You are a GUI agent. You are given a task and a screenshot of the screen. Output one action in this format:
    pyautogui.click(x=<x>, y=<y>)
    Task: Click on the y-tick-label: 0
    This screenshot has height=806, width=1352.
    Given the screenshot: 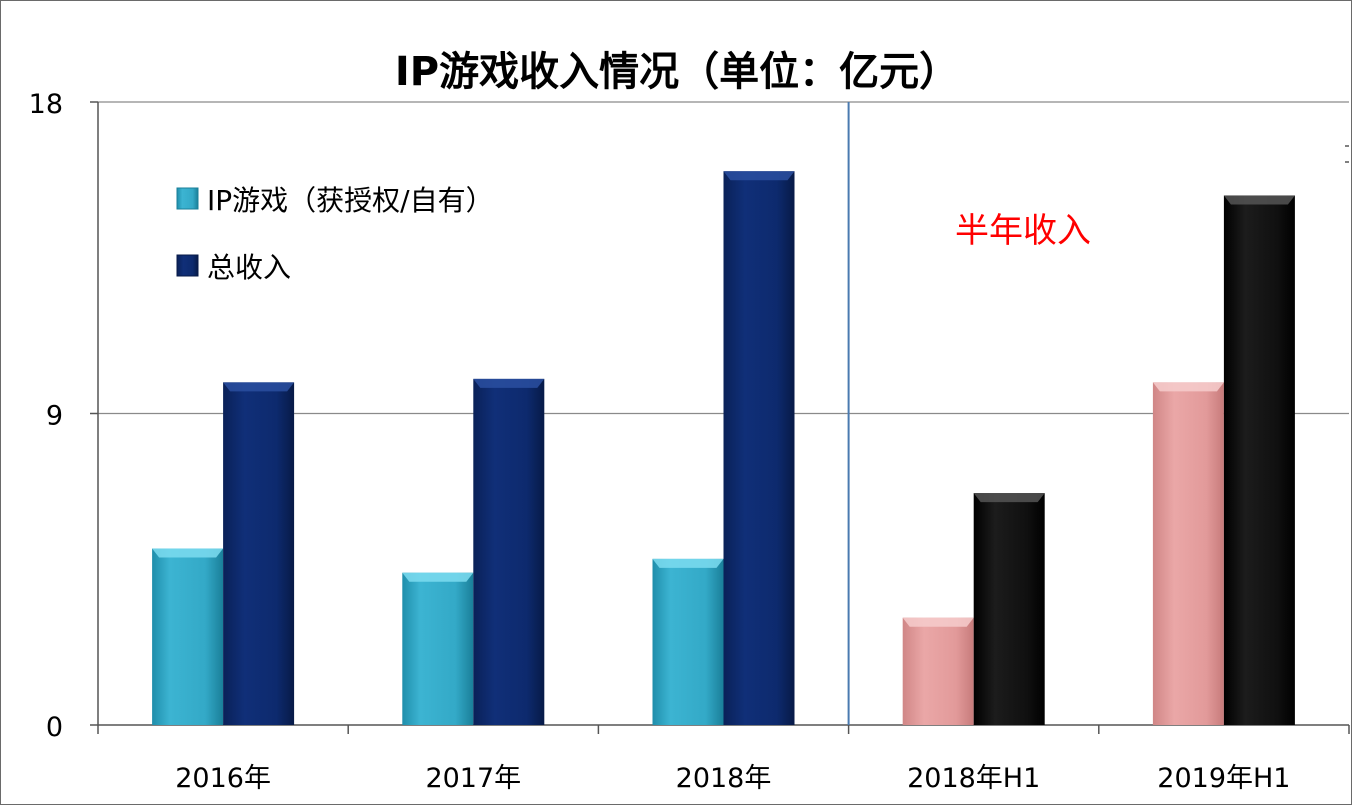 What is the action you would take?
    pyautogui.click(x=54, y=727)
    